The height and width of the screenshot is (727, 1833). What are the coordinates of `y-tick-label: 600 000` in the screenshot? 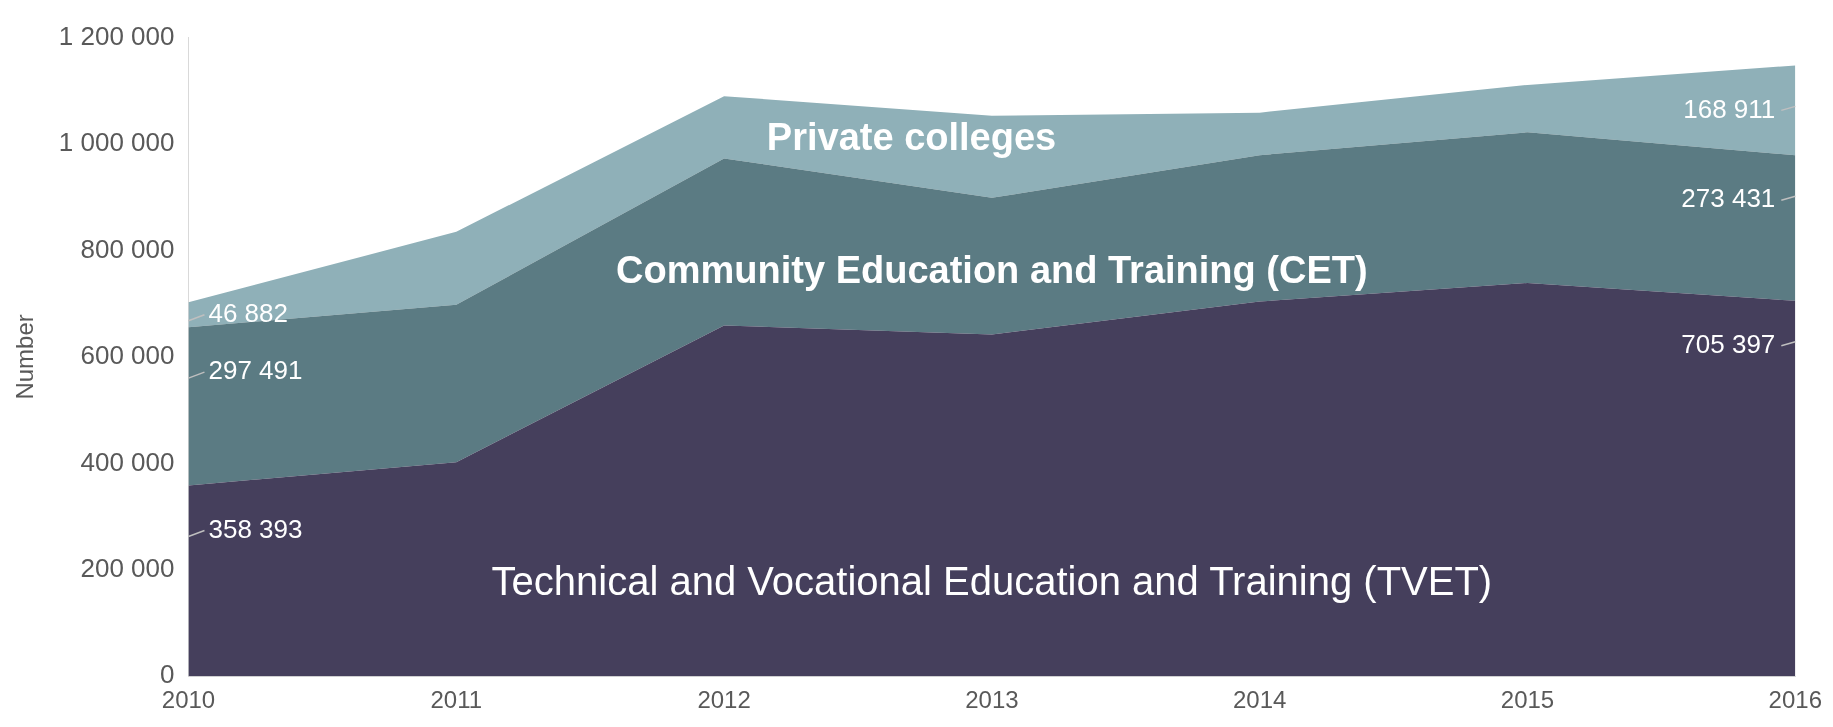 It's located at (127, 355).